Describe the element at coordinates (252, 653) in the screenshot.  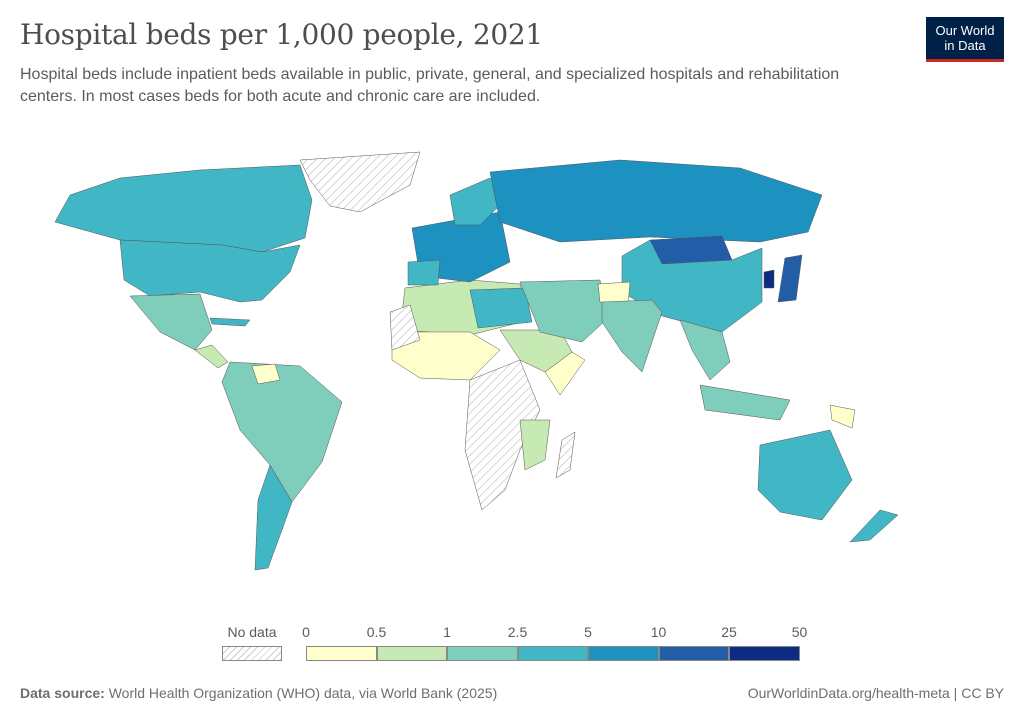
I see `legend-no-data-swatch` at that location.